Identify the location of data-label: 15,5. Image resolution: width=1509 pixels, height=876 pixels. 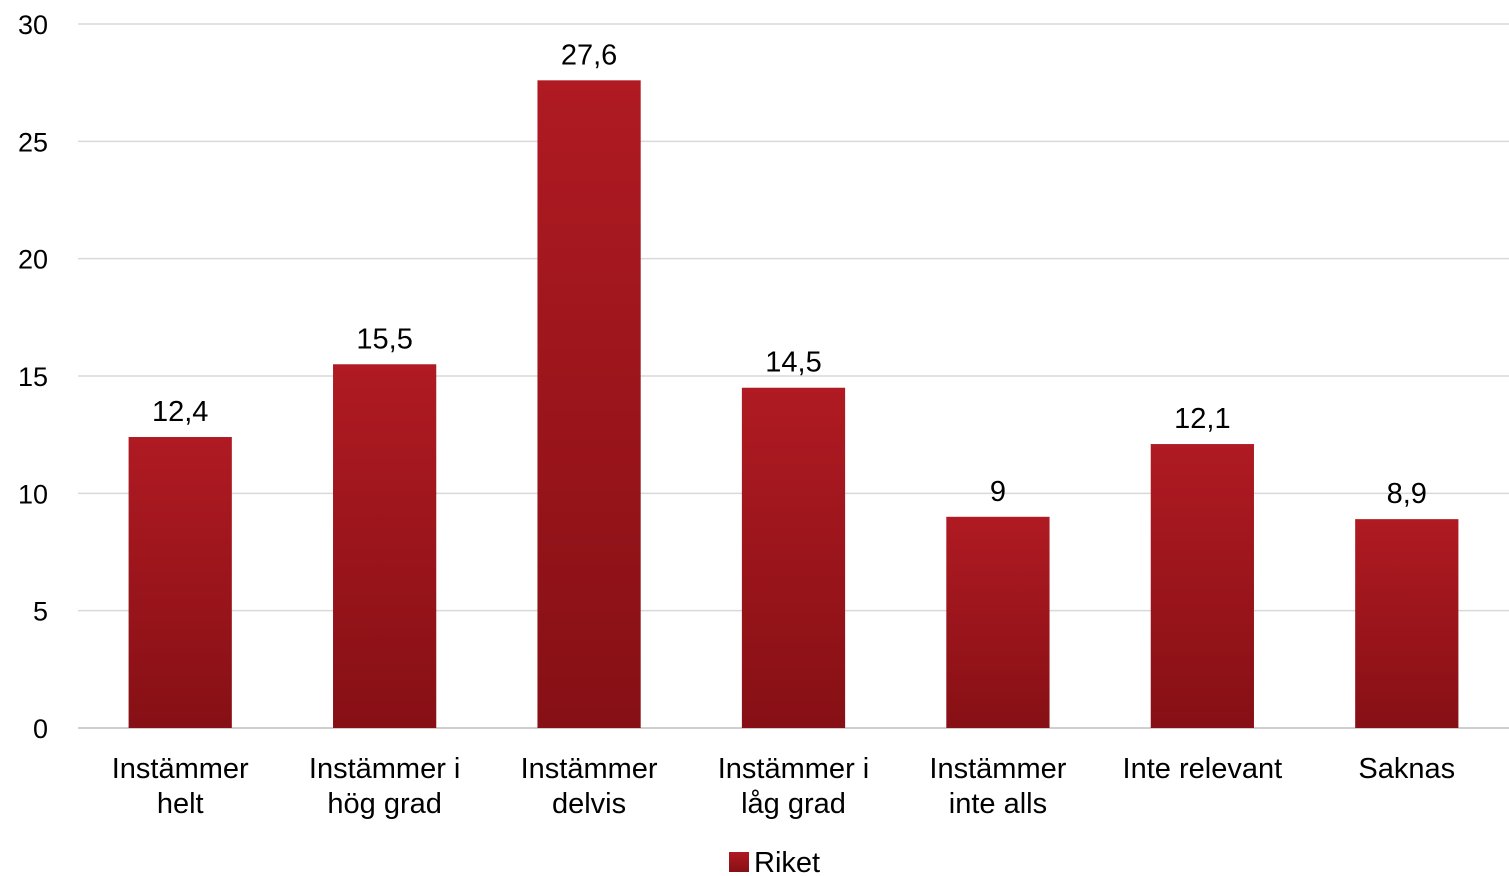
(384, 339).